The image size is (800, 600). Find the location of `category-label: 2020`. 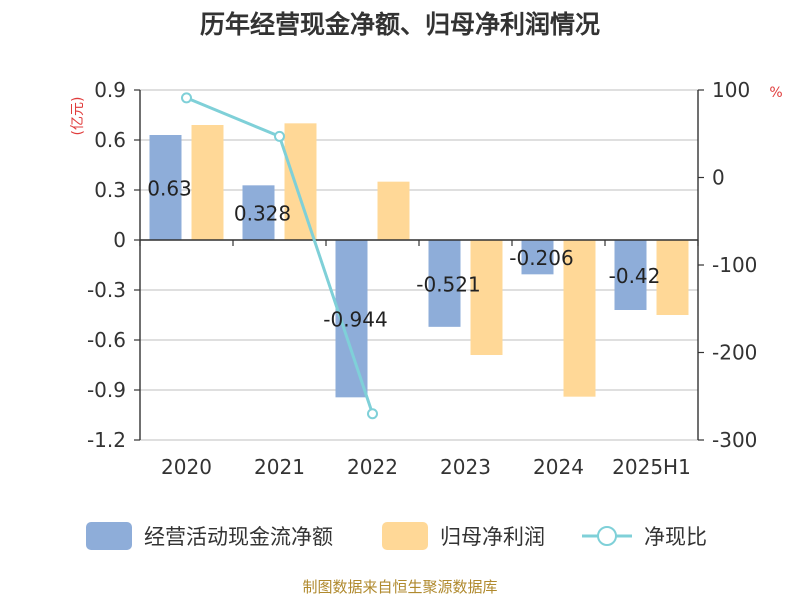

category-label: 2020 is located at coordinates (186, 467).